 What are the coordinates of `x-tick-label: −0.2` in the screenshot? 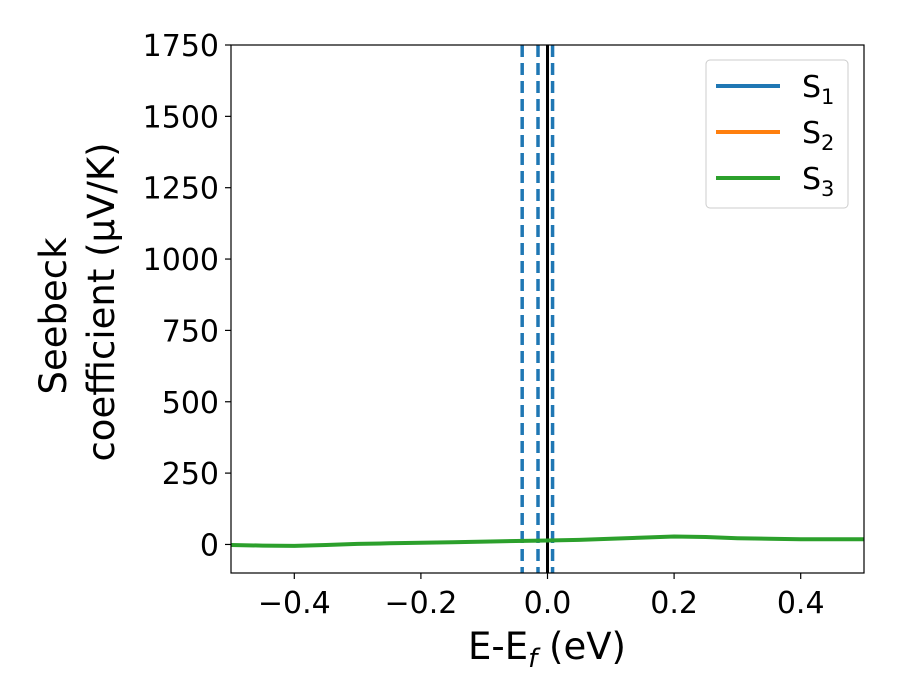 It's located at (420, 603).